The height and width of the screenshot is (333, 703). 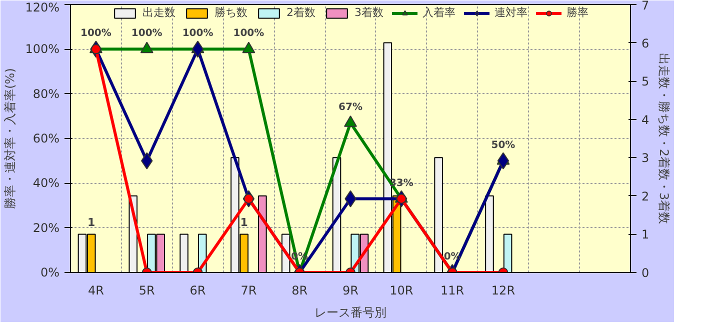 What do you see at coordinates (511, 12) in the screenshot?
I see `legend-label: 連対率` at bounding box center [511, 12].